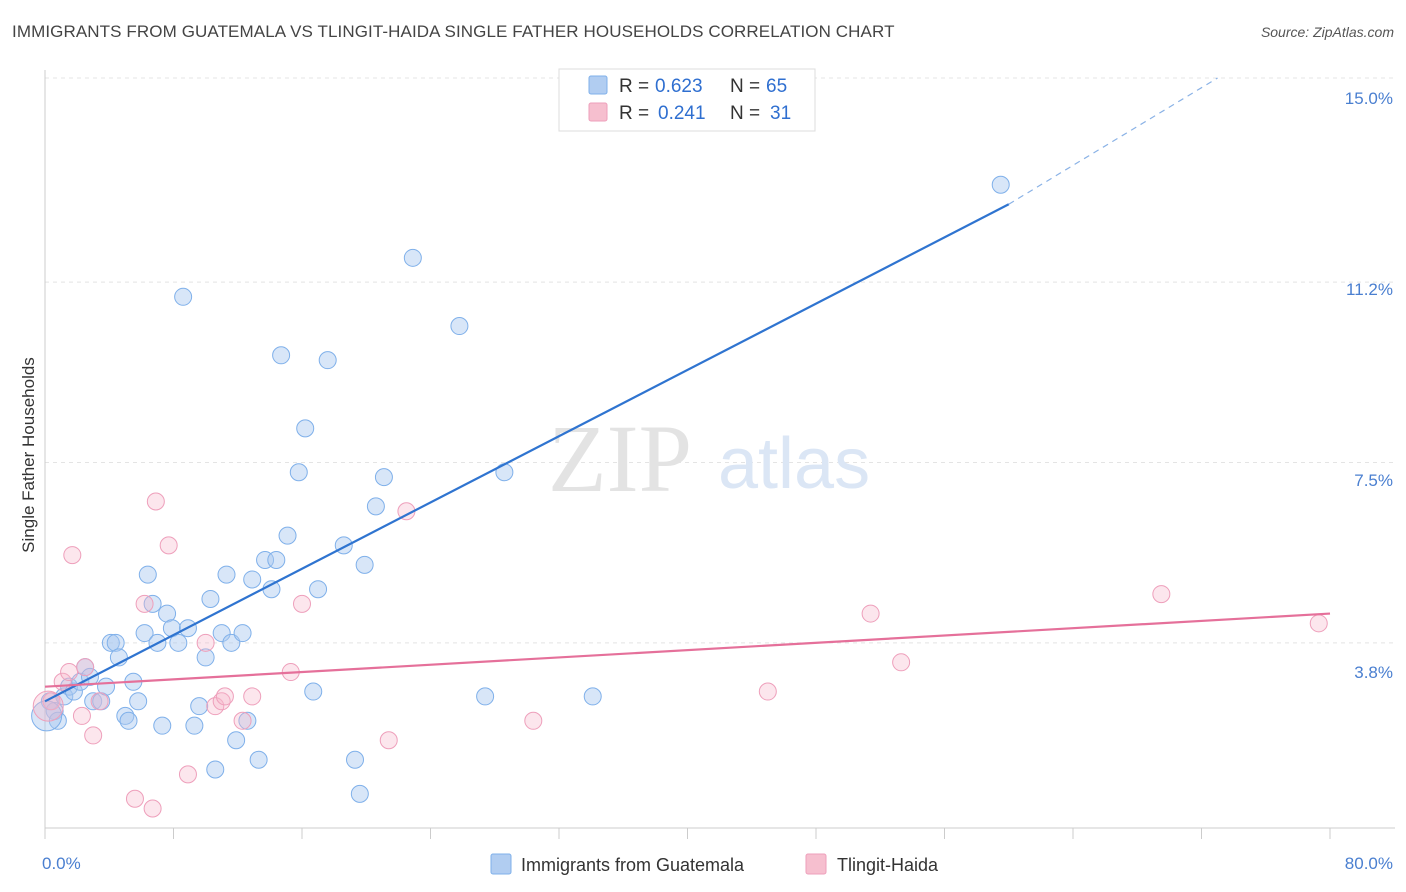  What do you see at coordinates (1327, 32) in the screenshot?
I see `source-label: Source: ZipAtlas.com` at bounding box center [1327, 32].